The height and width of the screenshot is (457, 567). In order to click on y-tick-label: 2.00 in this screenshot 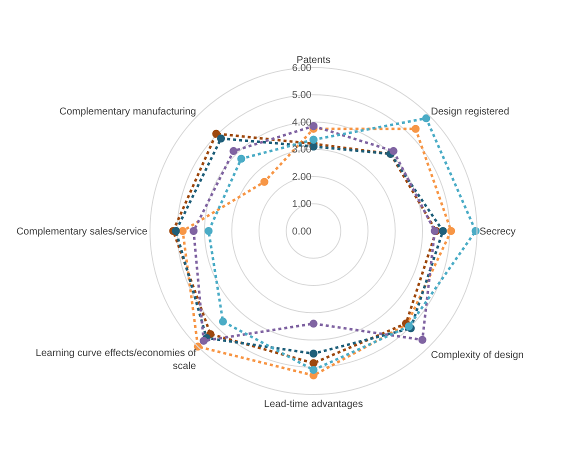, I will do `click(302, 177)`.